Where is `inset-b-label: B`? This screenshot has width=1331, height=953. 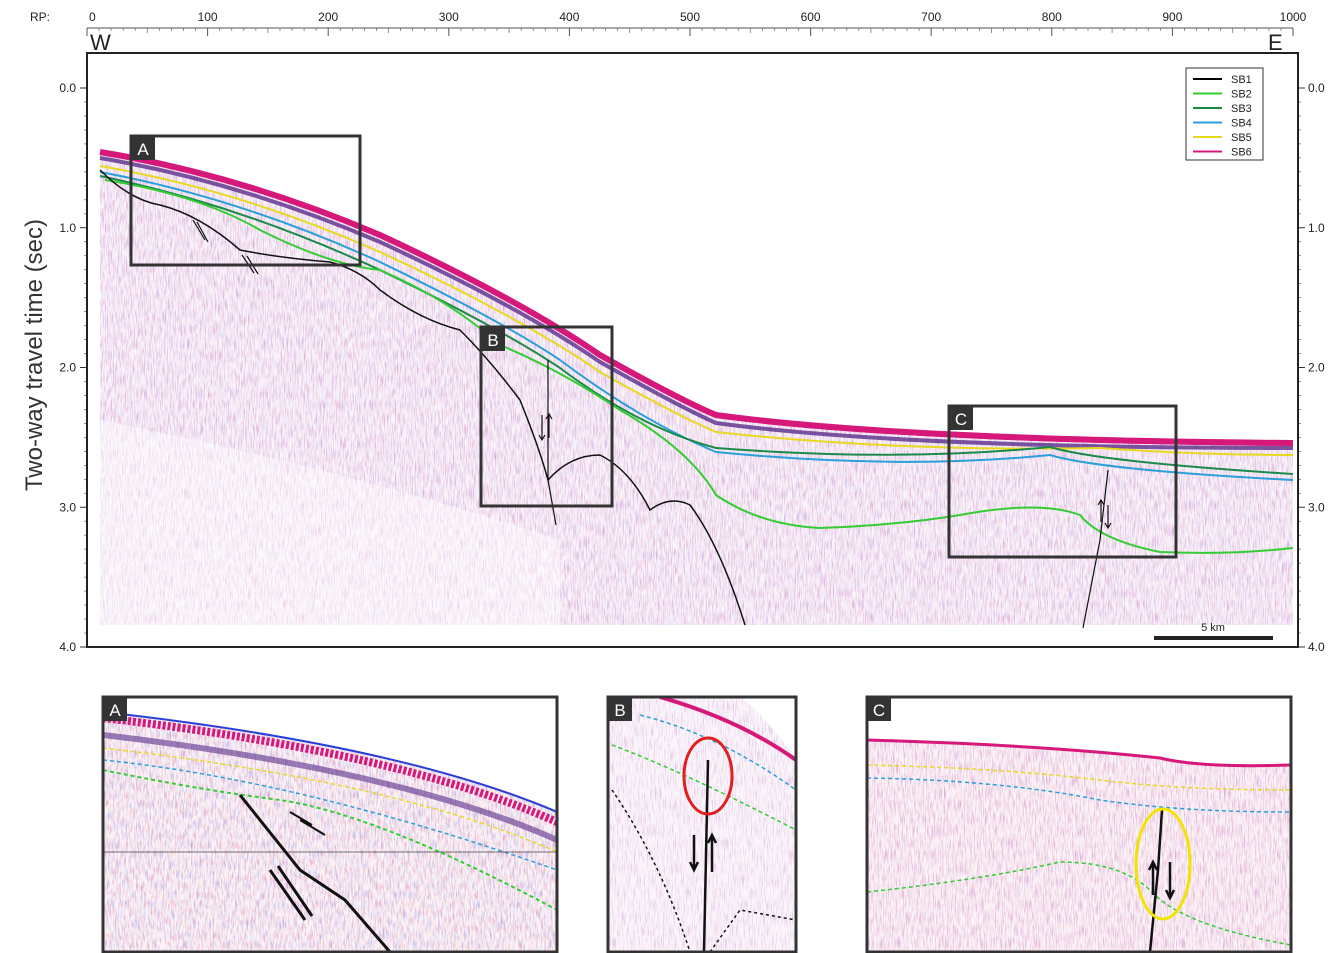 inset-b-label: B is located at coordinates (619, 710).